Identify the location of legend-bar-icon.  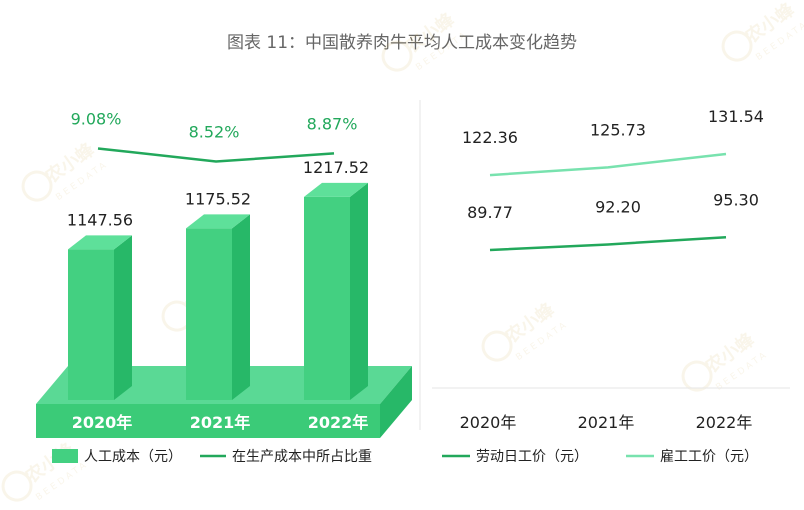
(65, 456).